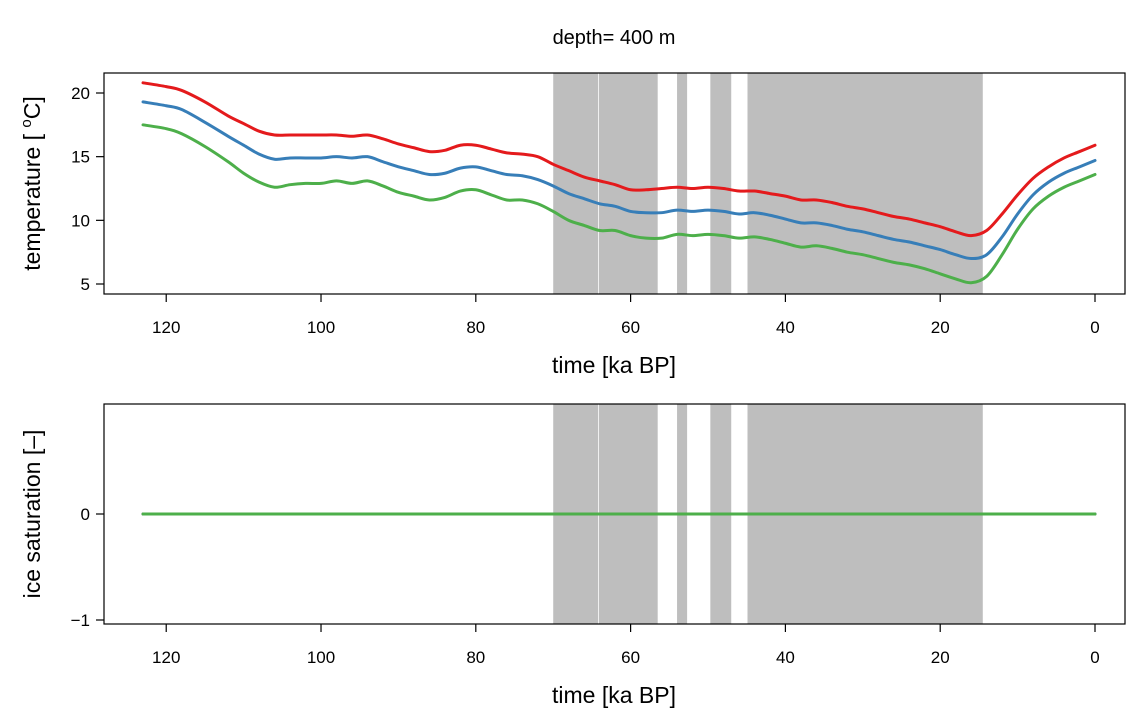 The height and width of the screenshot is (713, 1135). What do you see at coordinates (87, 189) in the screenshot?
I see `temperature-y-ticks: 5 10 15 20` at bounding box center [87, 189].